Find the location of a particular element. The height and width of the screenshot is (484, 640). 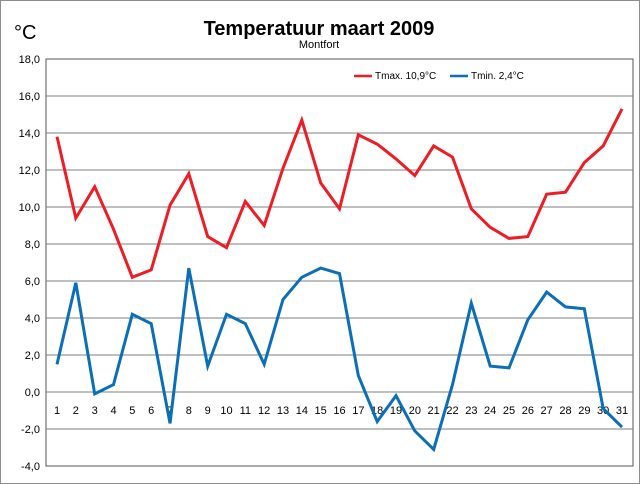

y-tick-label: 2,0 is located at coordinates (32, 356).